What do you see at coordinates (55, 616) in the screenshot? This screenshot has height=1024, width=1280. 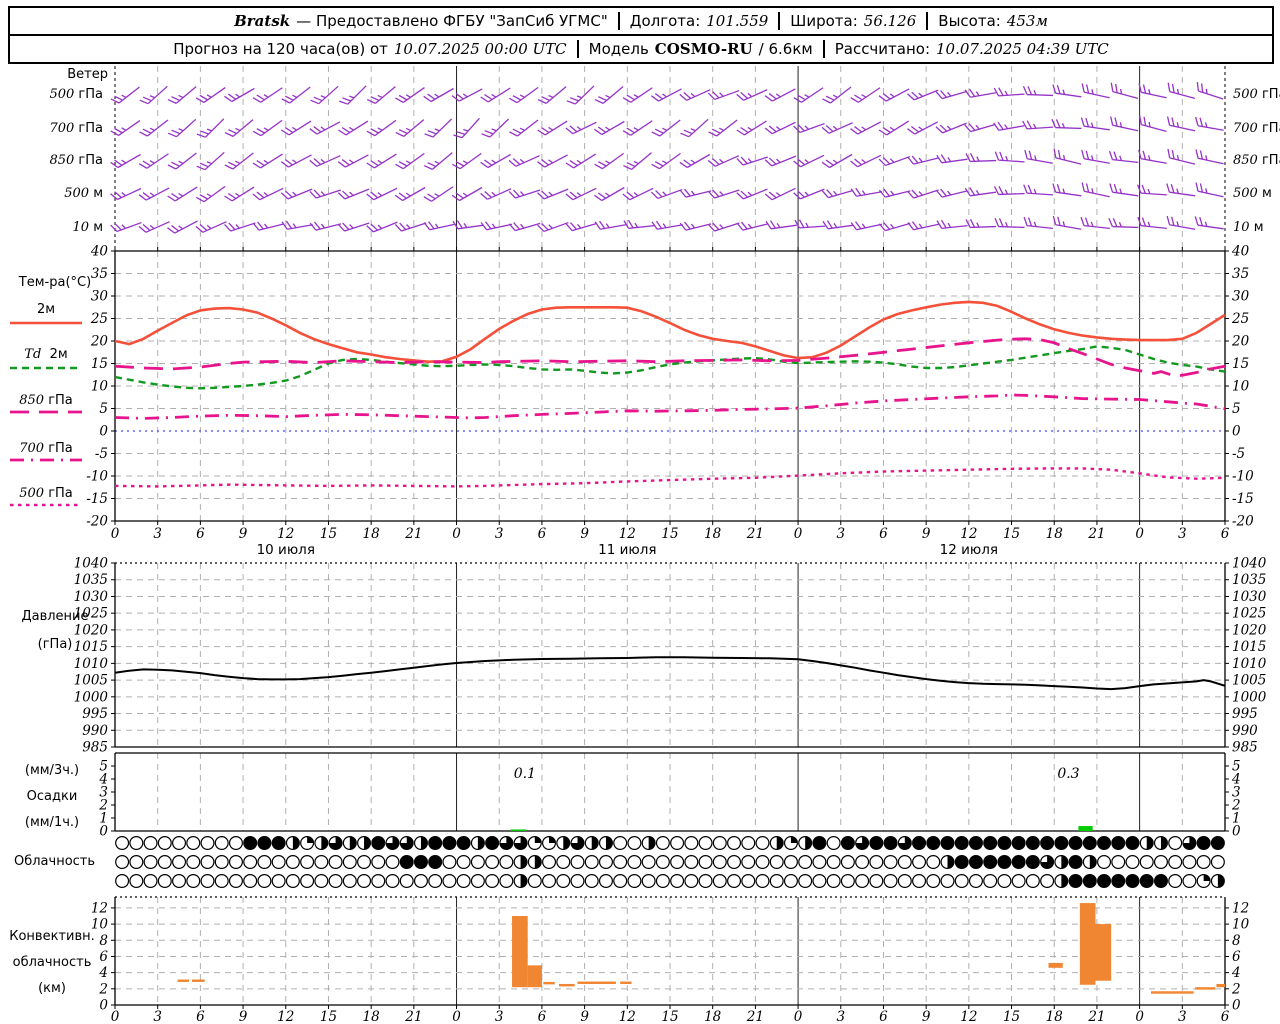 I see `pressure-title: Давление` at bounding box center [55, 616].